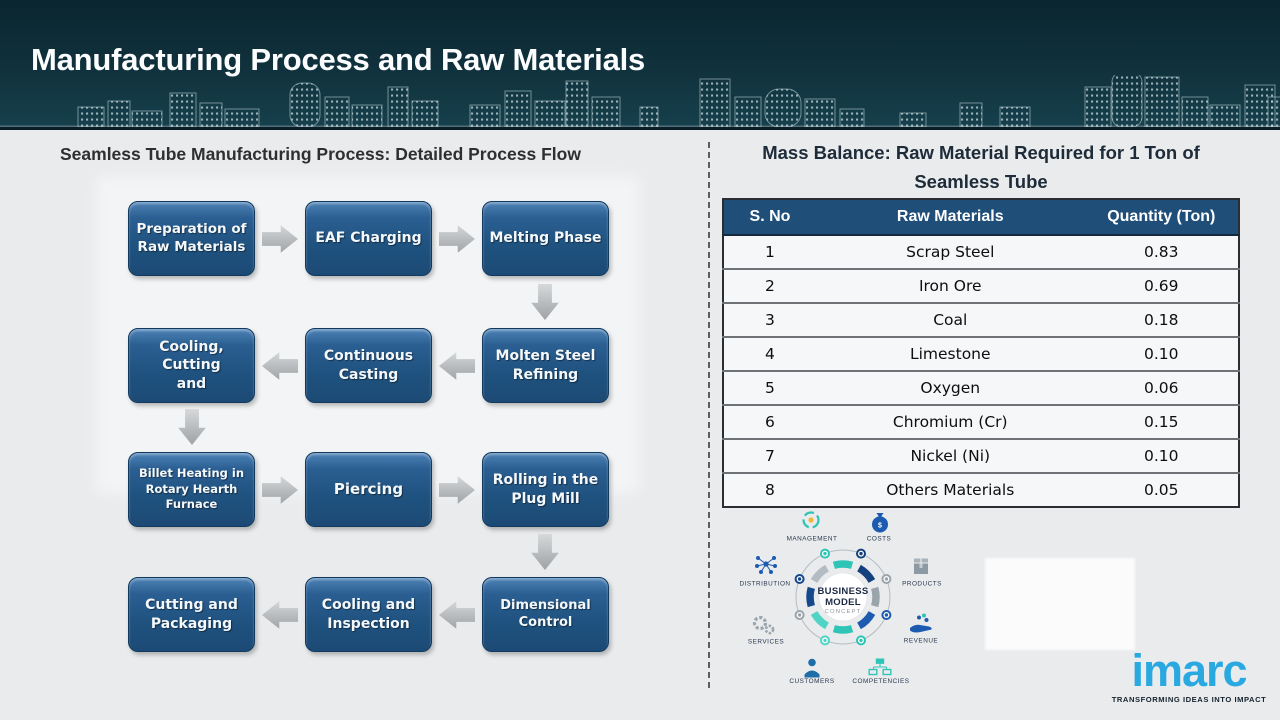 The width and height of the screenshot is (1280, 720). Describe the element at coordinates (769, 319) in the screenshot. I see `cell-sno: 3` at that location.